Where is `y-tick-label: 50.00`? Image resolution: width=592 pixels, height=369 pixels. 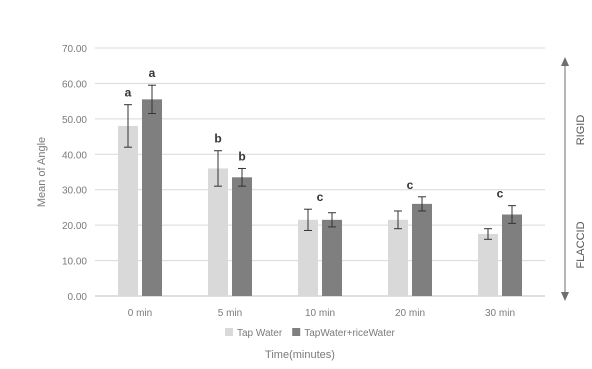 y-tick-label: 50.00 is located at coordinates (74, 120).